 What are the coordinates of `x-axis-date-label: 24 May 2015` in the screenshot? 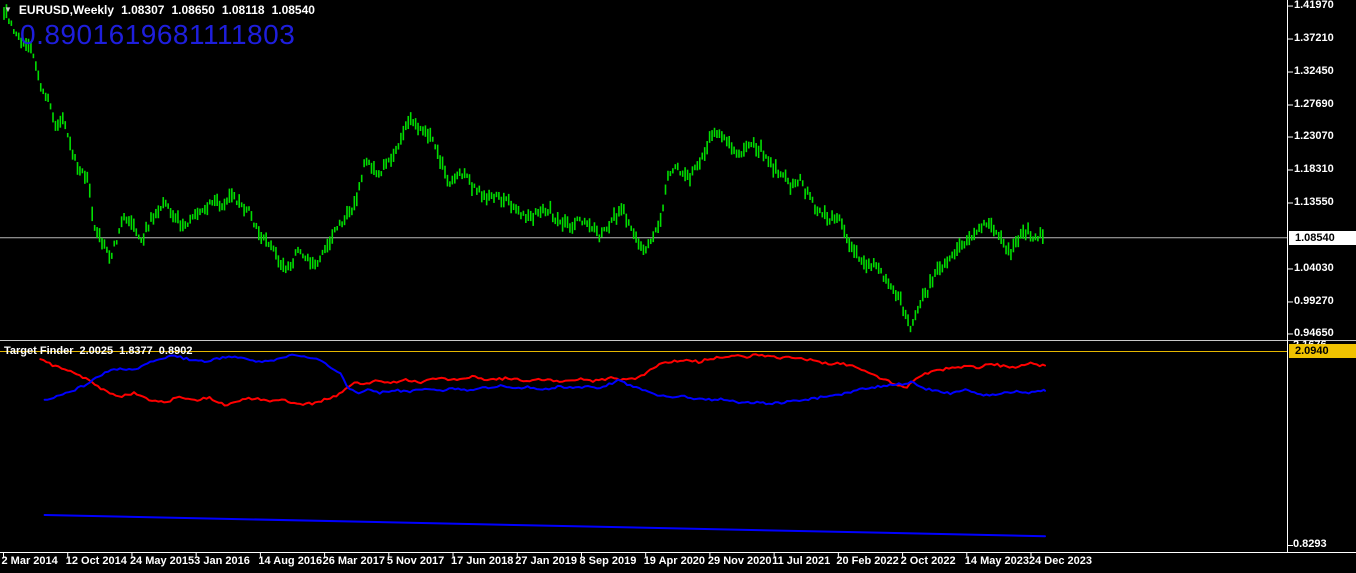 It's located at (162, 561).